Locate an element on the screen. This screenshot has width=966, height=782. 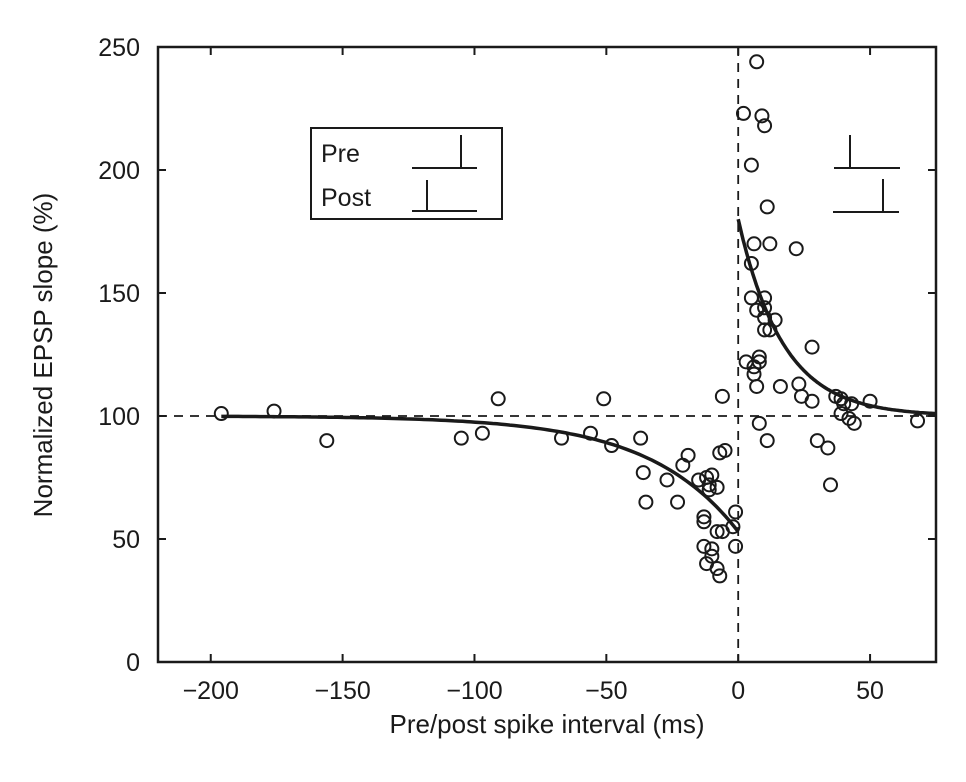
x-axis-label: Pre/post spike interval (ms) is located at coordinates (547, 724).